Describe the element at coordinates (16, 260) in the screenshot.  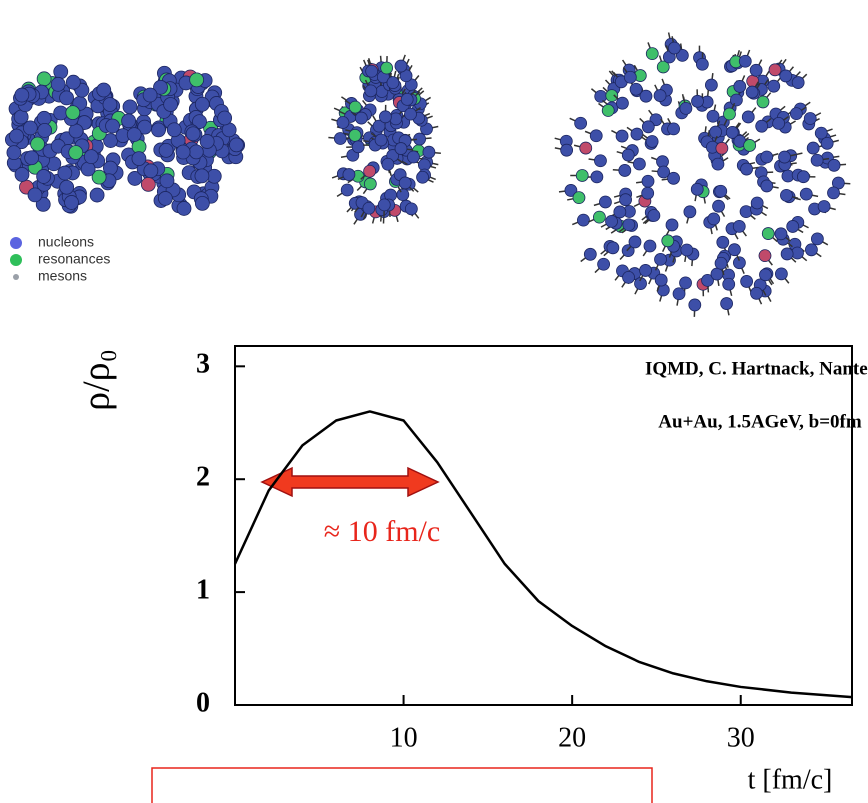
I see `legend-swatch` at that location.